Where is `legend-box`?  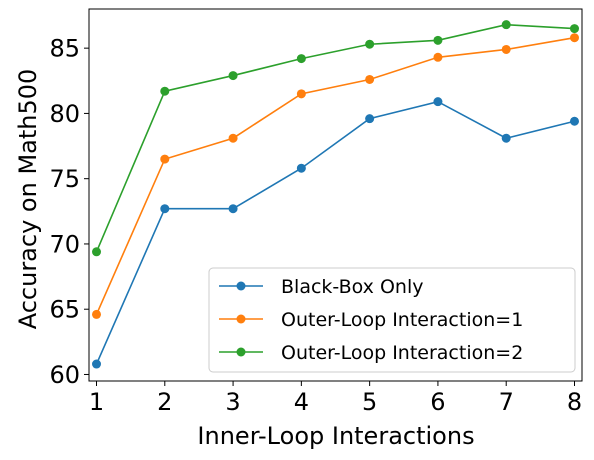 legend-box is located at coordinates (392, 320).